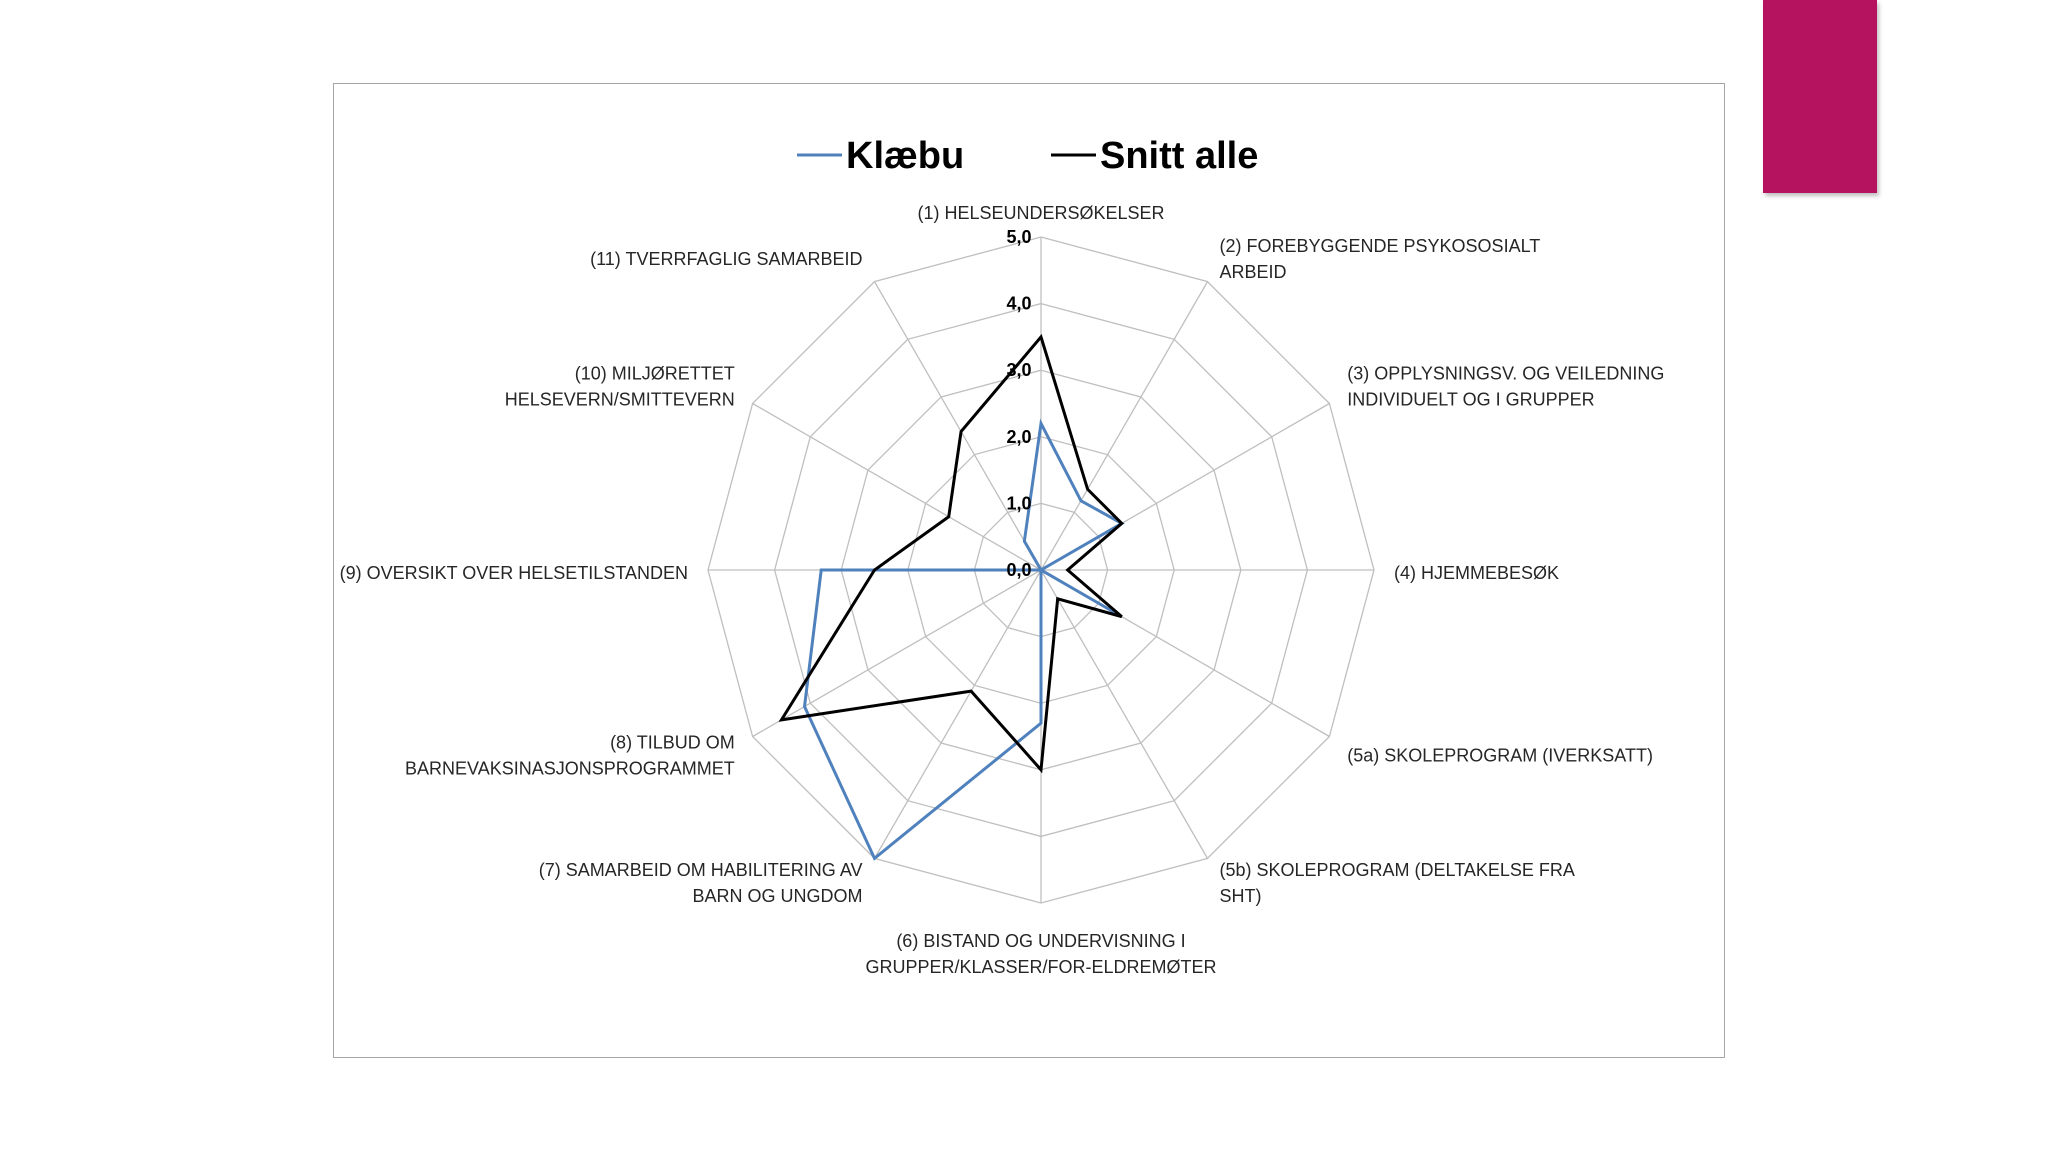 This screenshot has width=2048, height=1152. Describe the element at coordinates (1397, 870) in the screenshot. I see `axis-label-line: (5b) SKOLEPROGRAM (DELTAKELSE FRA` at that location.